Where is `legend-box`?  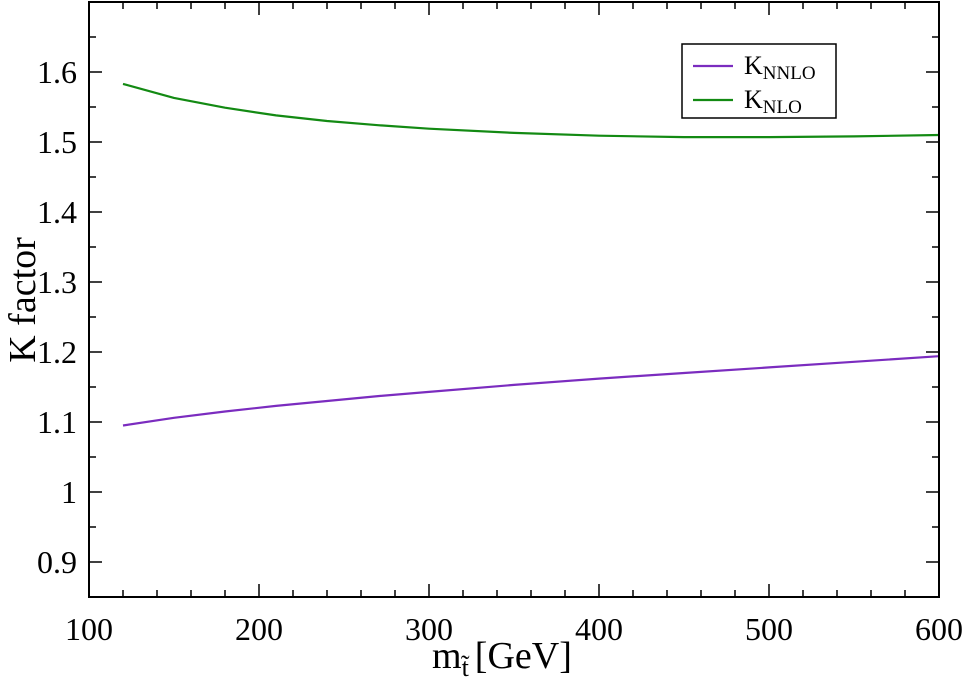
legend-box is located at coordinates (759, 81).